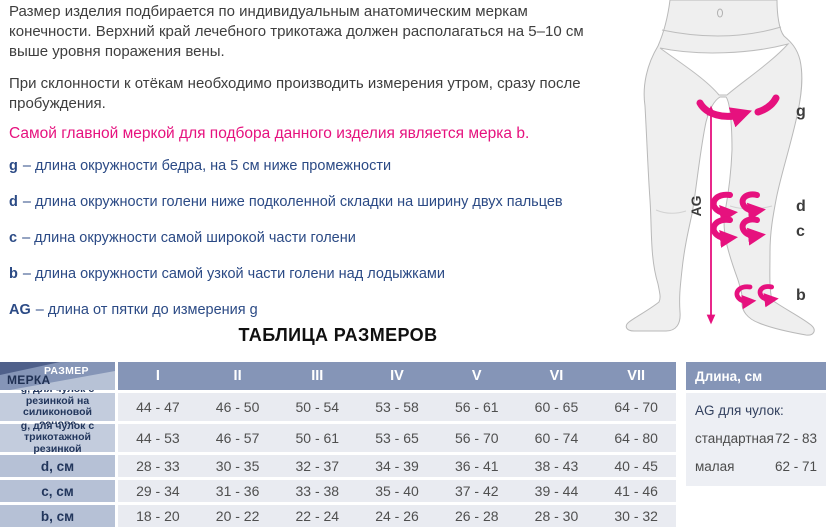 Image resolution: width=826 pixels, height=530 pixels. What do you see at coordinates (57, 437) in the screenshot?
I see `row-label: g, для чулок с трикотажной резинкой` at bounding box center [57, 437].